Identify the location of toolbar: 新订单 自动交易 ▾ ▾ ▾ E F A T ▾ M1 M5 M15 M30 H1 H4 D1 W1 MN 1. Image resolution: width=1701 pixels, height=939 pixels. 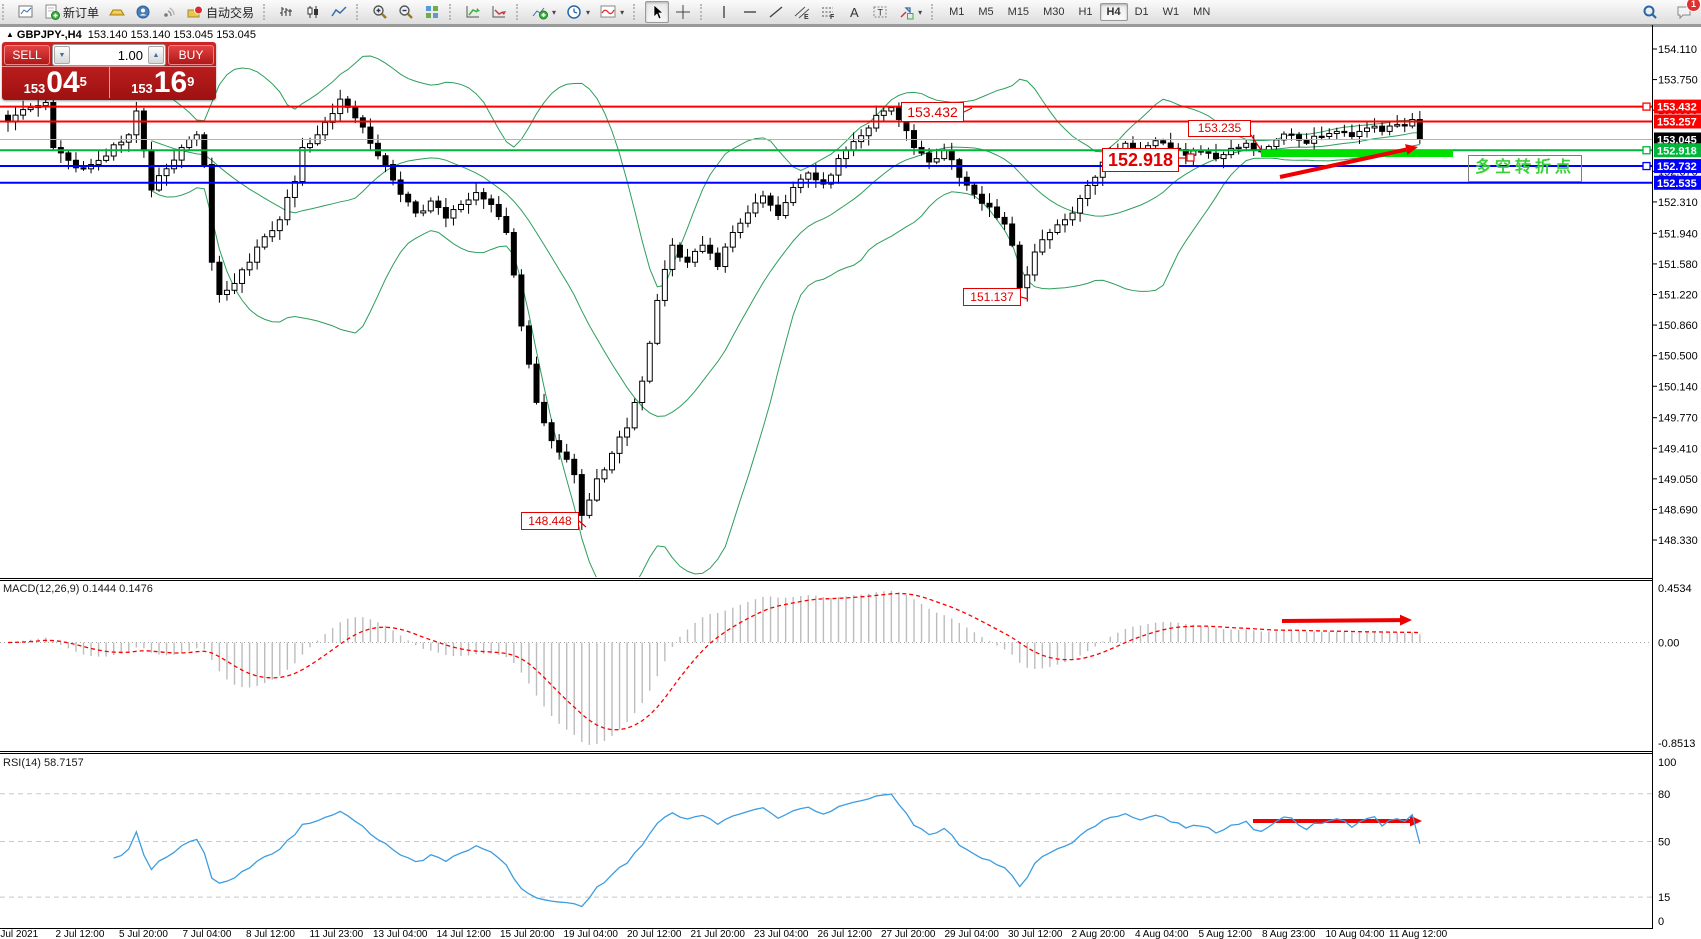
(850, 12).